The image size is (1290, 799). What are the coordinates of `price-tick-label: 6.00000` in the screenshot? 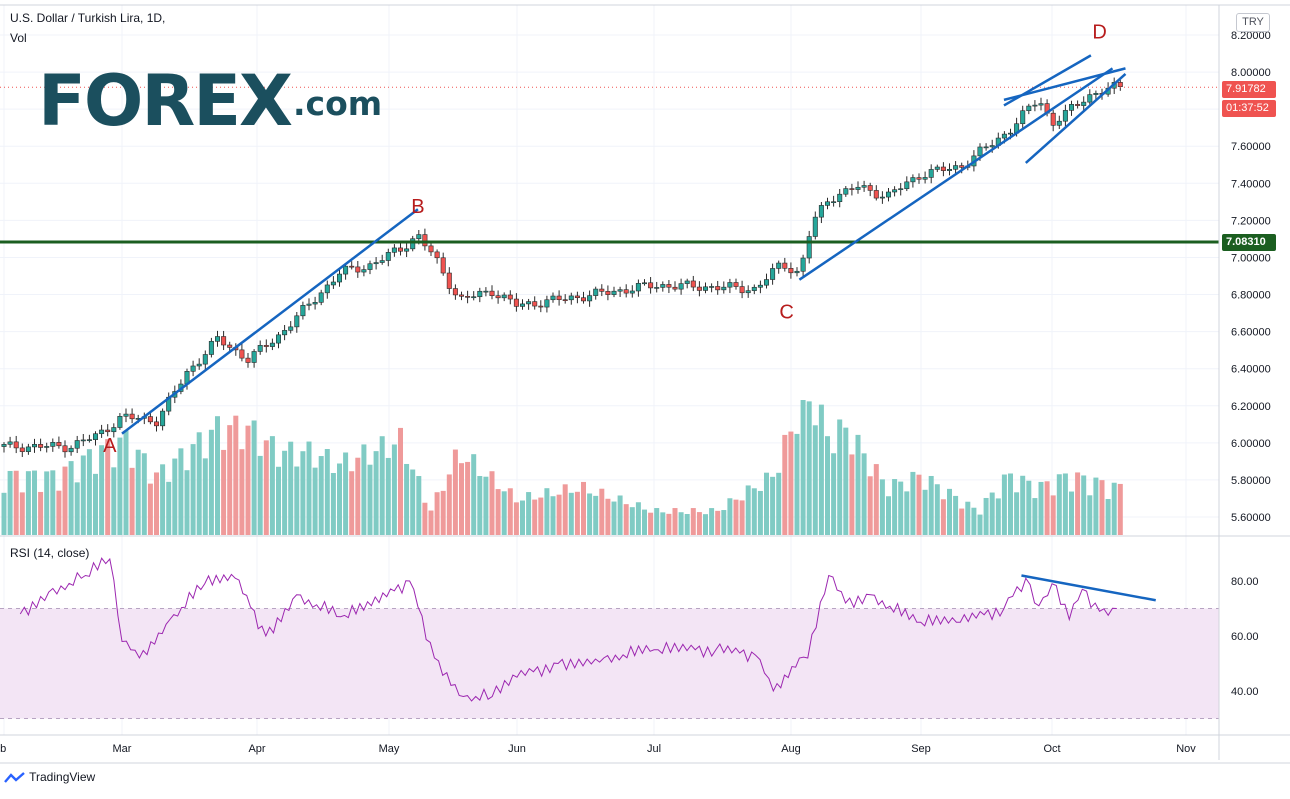 It's located at (1251, 444).